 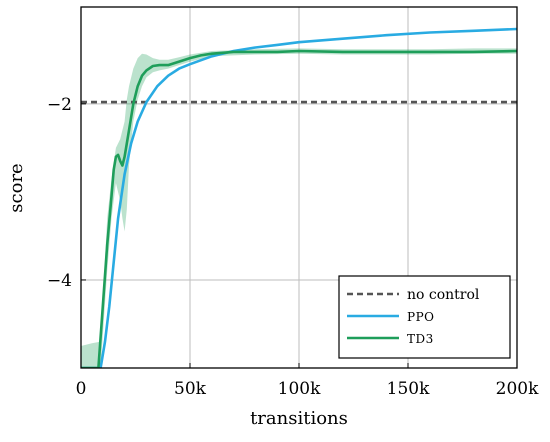 I want to click on y-axis-label: score, so click(x=16, y=187).